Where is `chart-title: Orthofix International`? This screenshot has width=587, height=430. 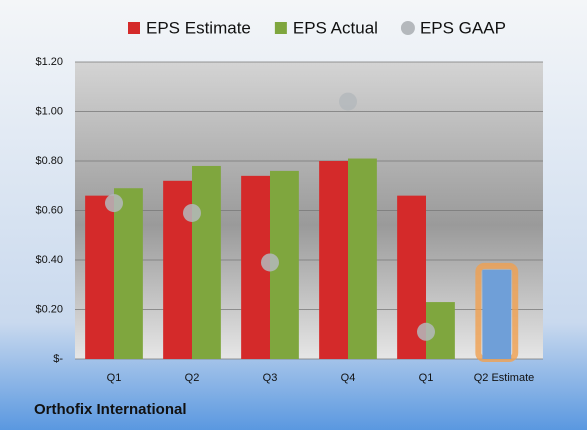 chart-title: Orthofix International is located at coordinates (110, 409).